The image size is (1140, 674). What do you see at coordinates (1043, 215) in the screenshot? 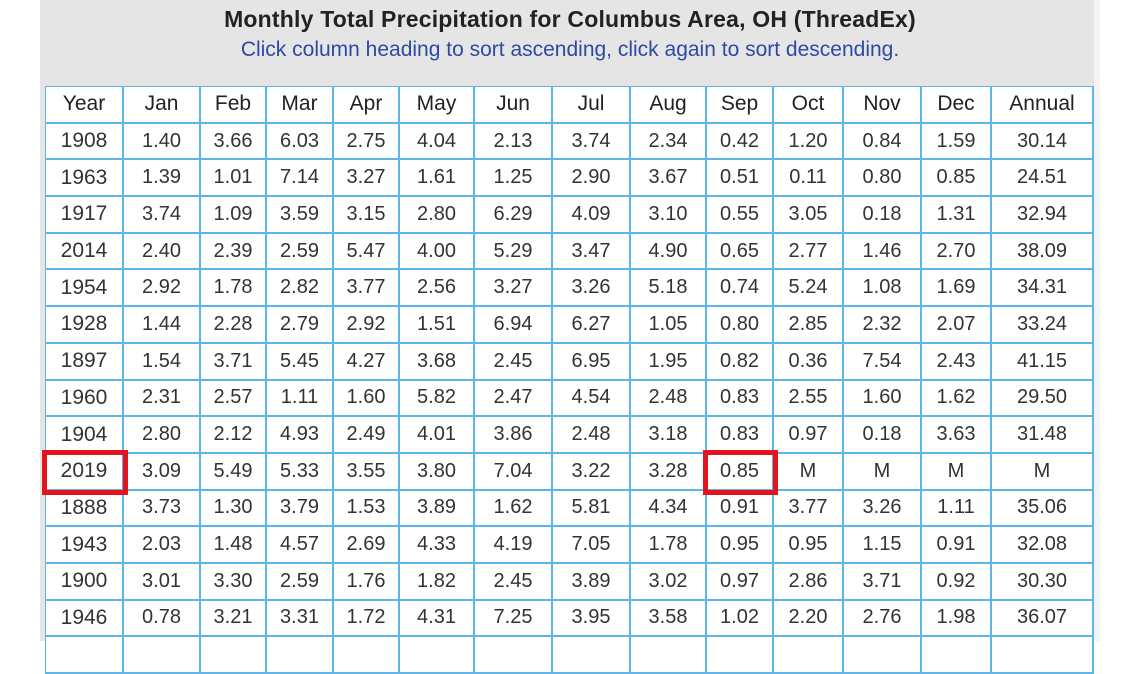
I see `value-cell: 32.94` at bounding box center [1043, 215].